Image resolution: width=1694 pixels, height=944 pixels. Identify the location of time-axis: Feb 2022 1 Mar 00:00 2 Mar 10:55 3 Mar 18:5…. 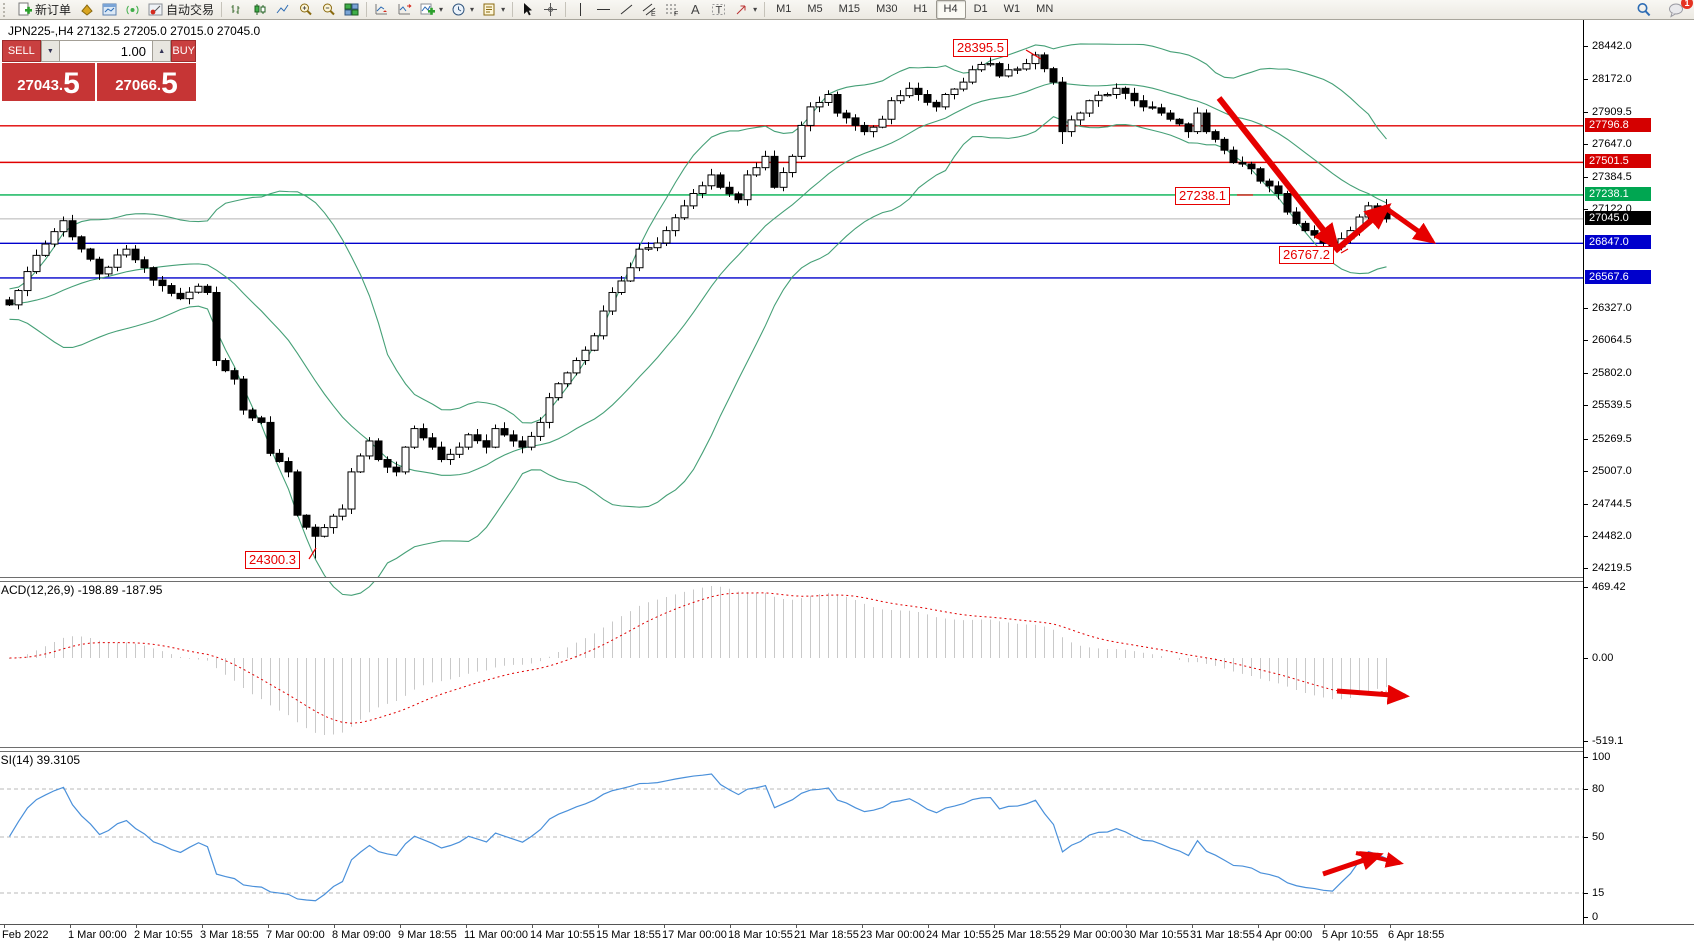
(847, 934).